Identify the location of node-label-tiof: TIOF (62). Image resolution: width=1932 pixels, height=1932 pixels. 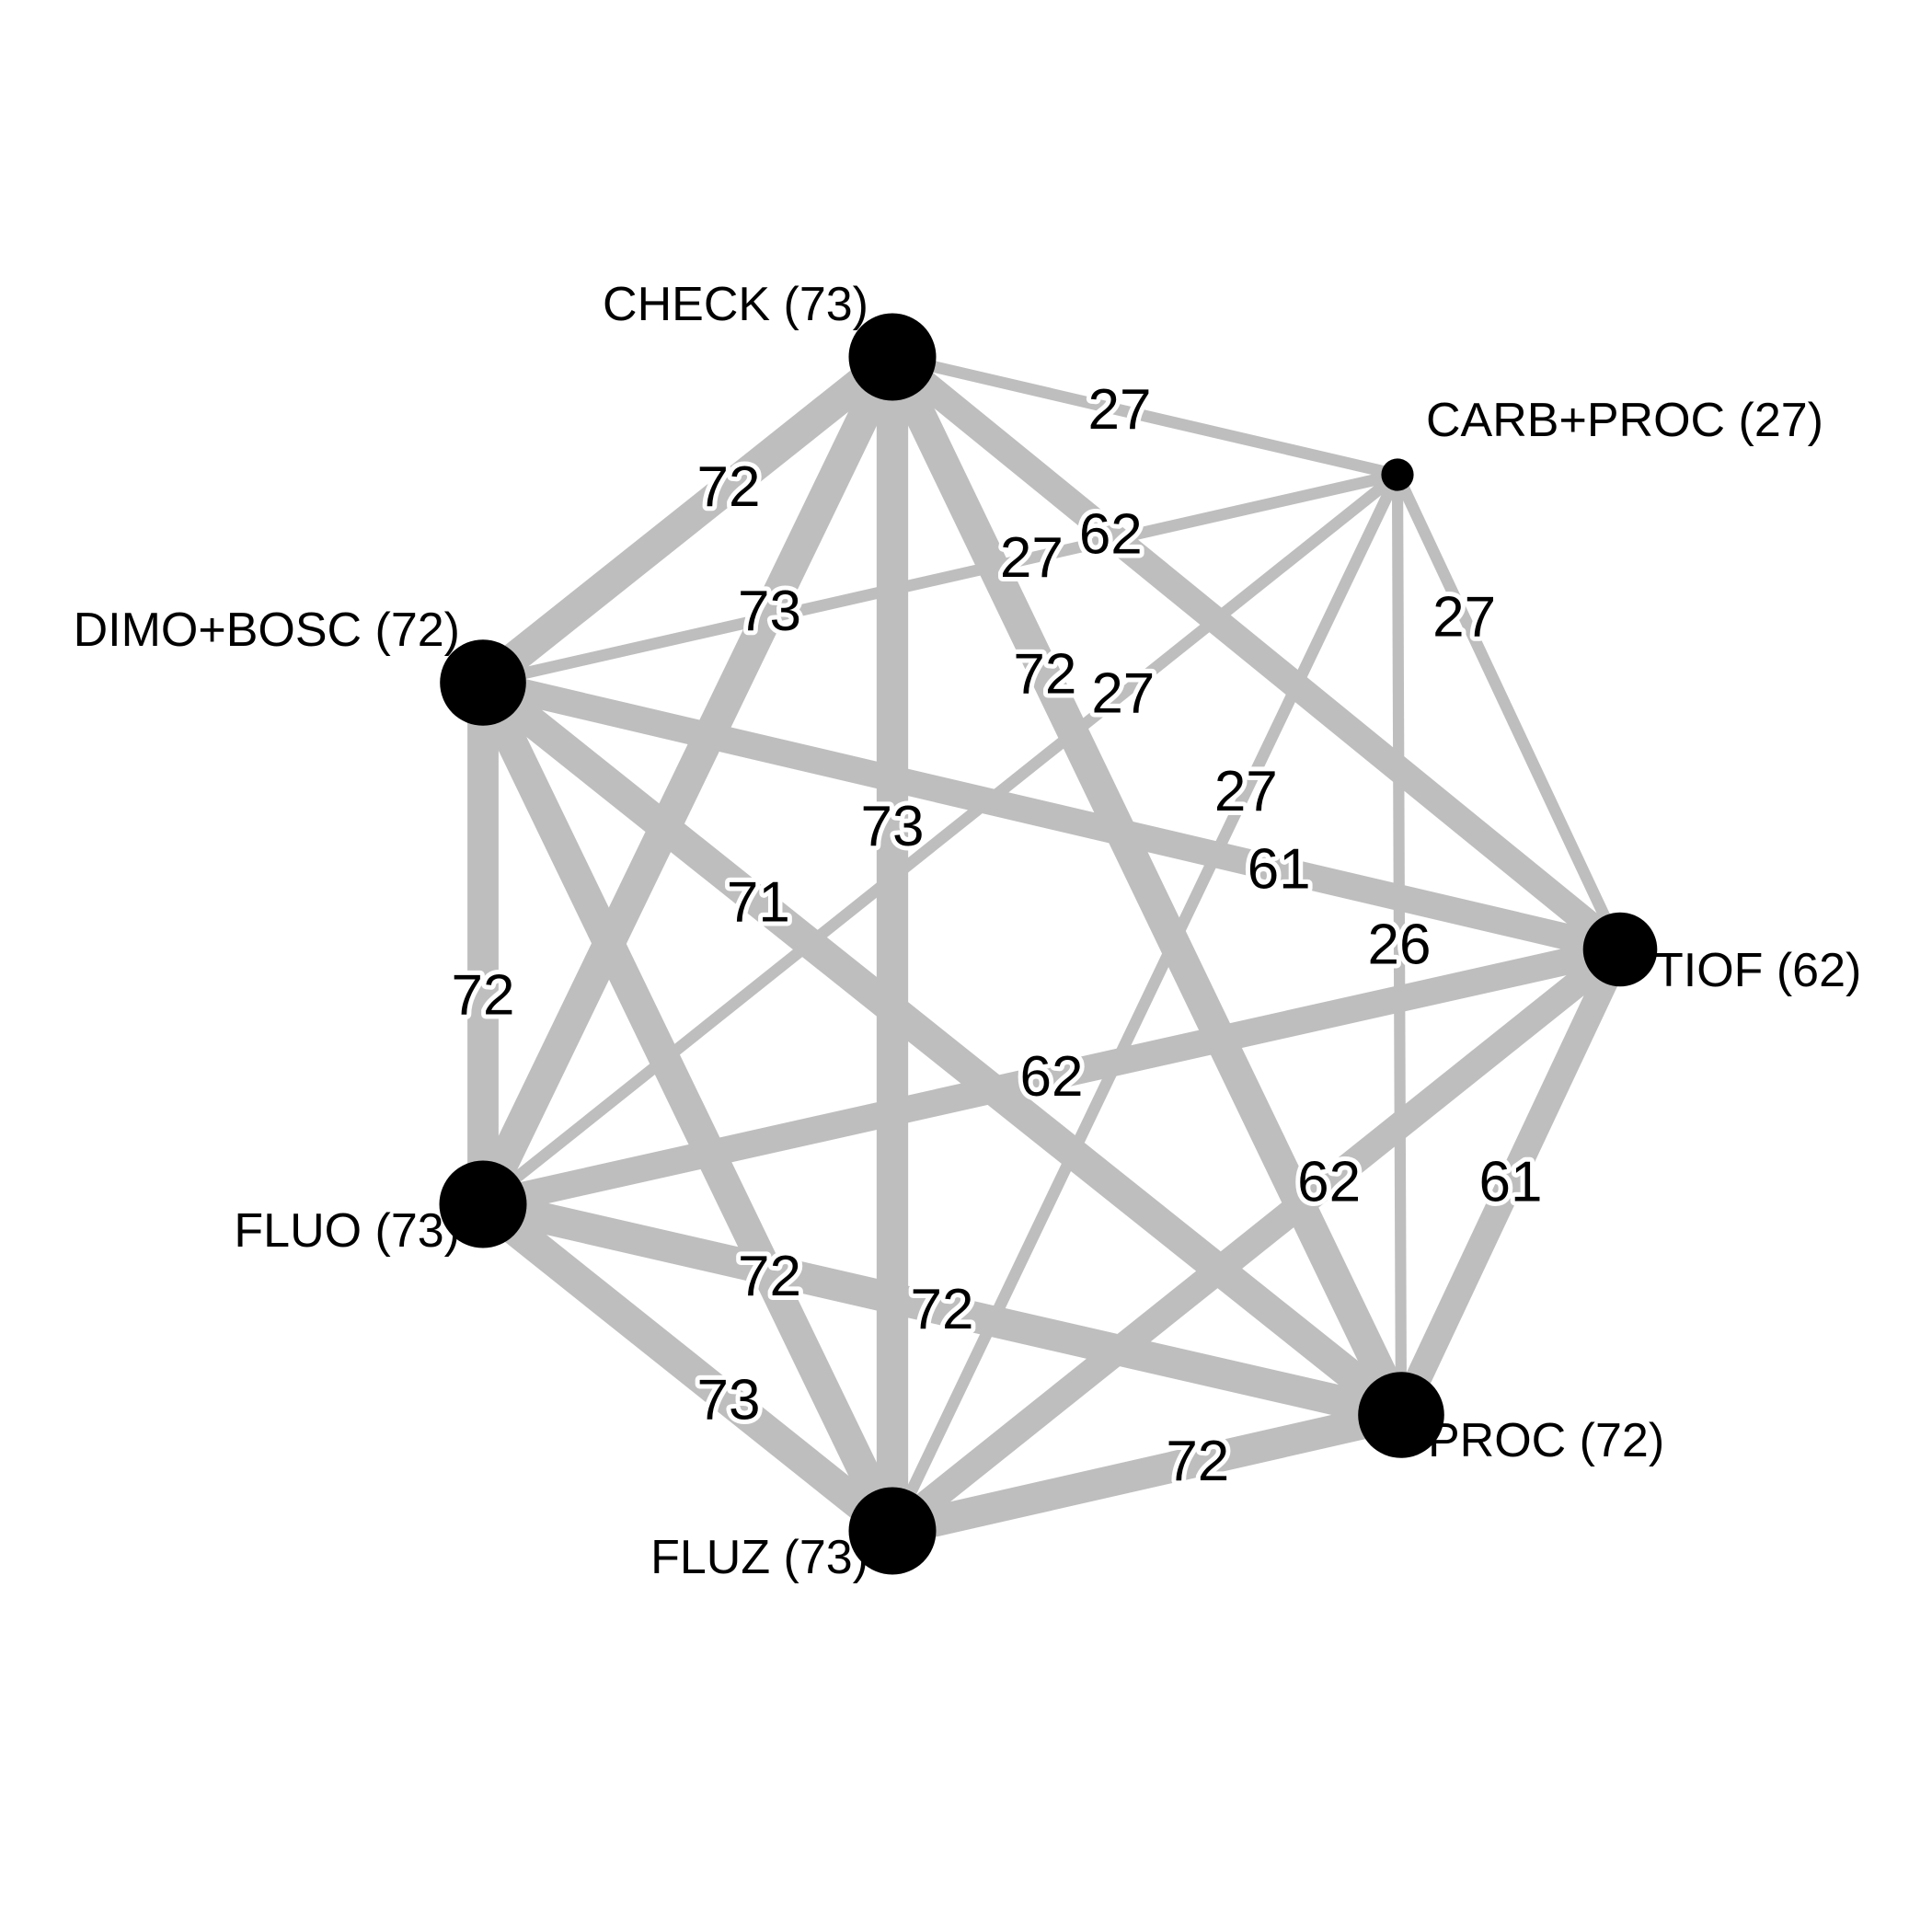
(1757, 970).